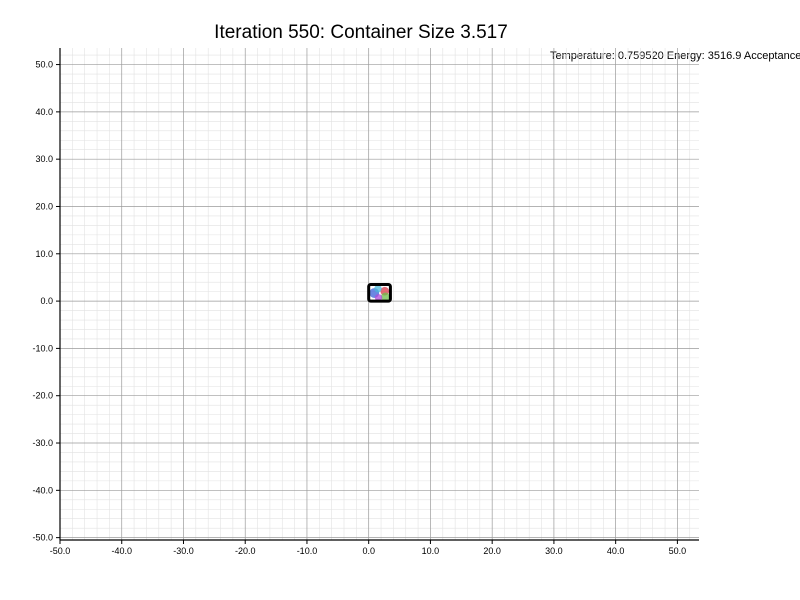  I want to click on x-tick-label: -10.0, so click(307, 551).